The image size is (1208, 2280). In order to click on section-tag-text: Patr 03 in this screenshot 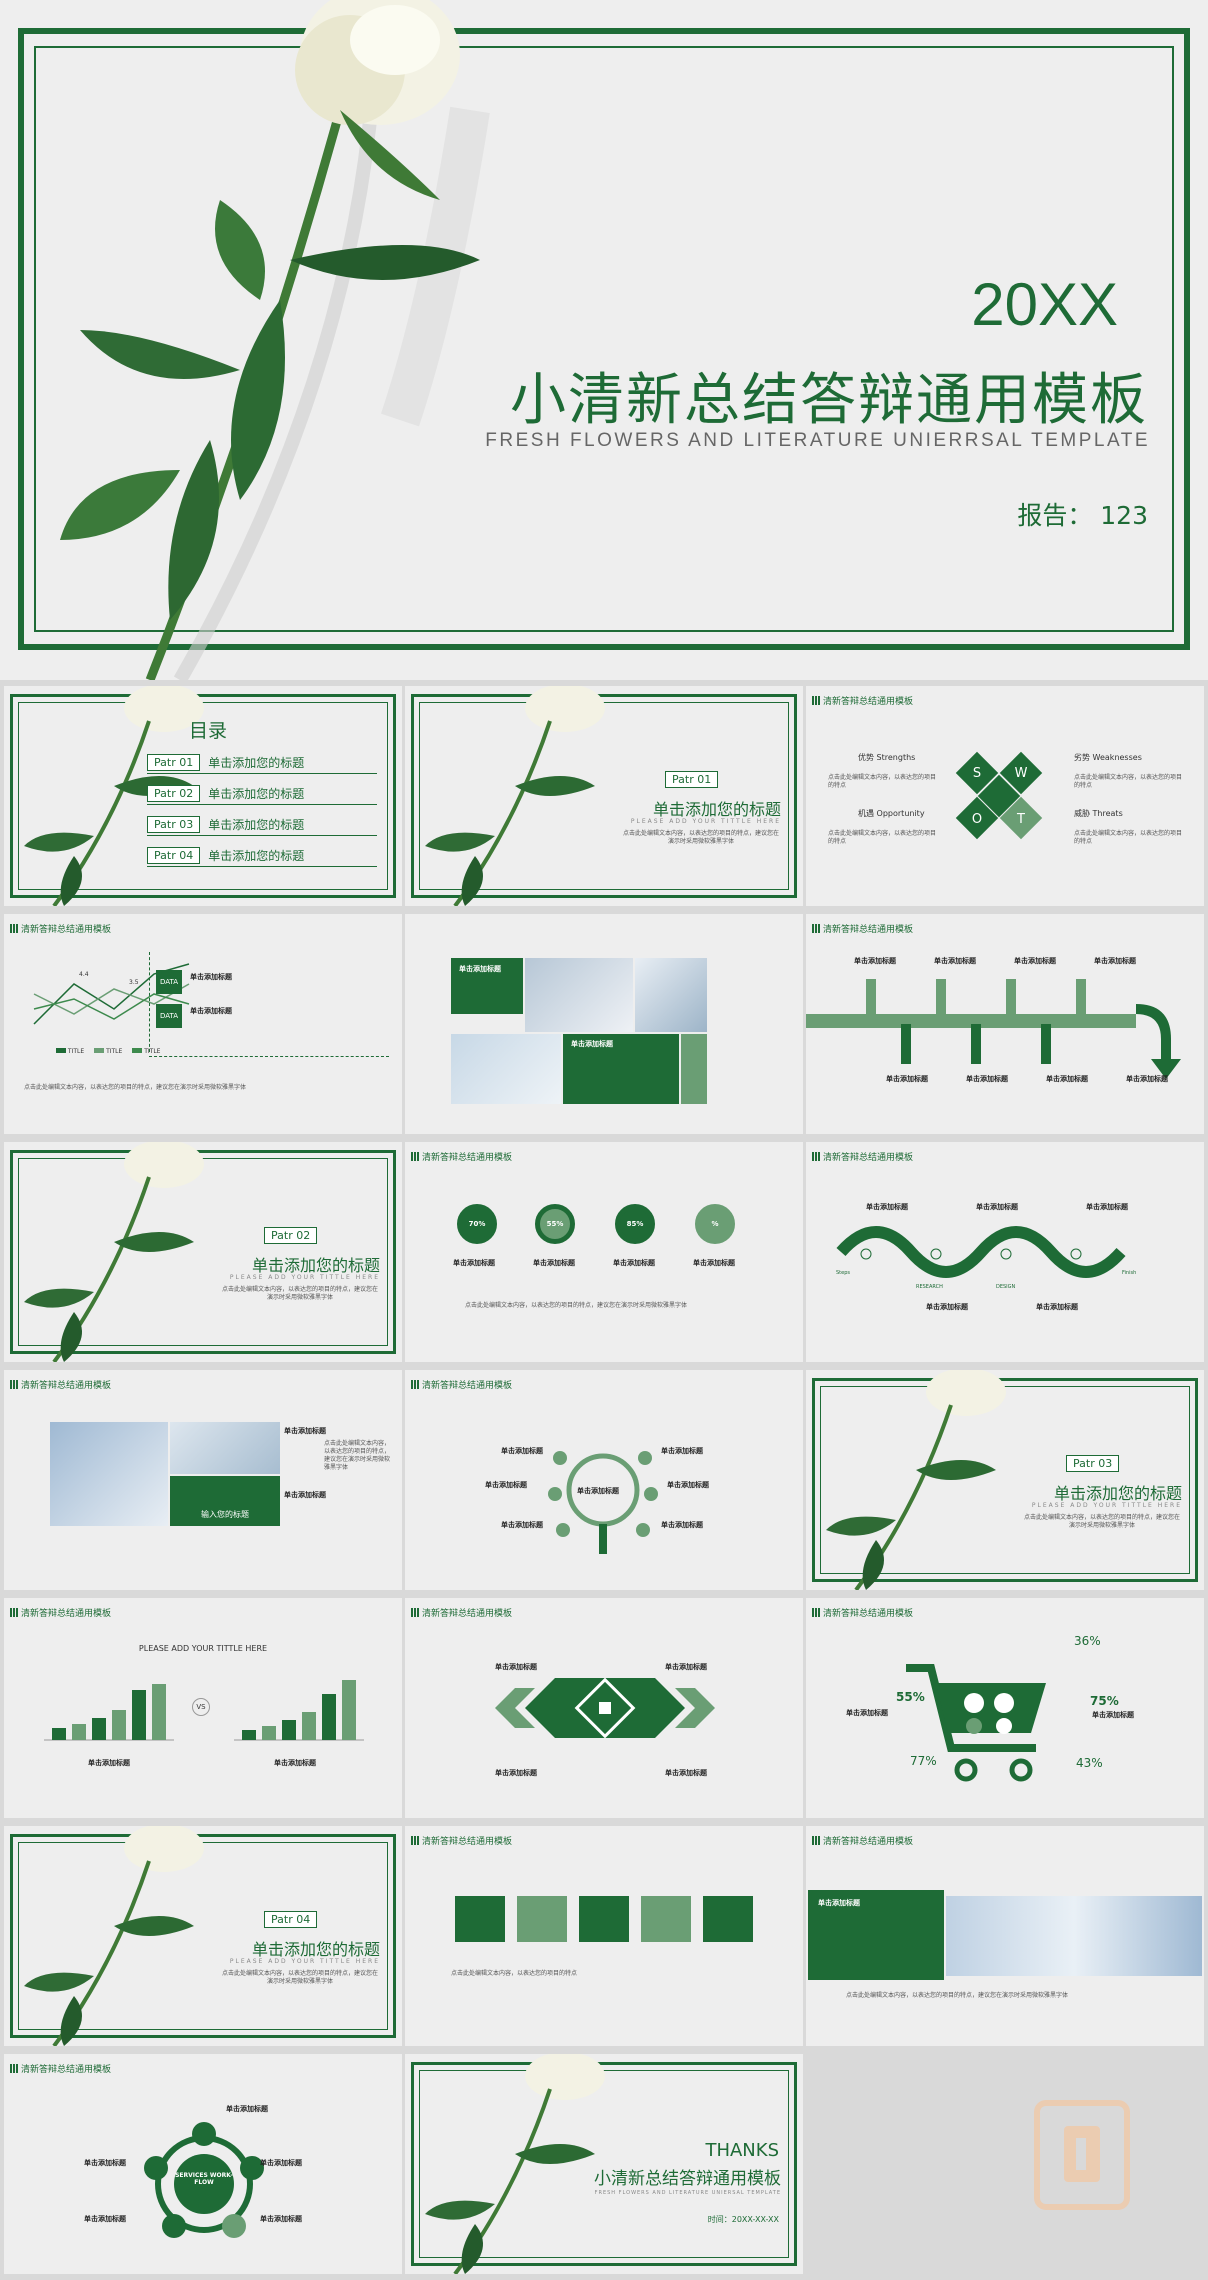, I will do `click(1093, 1463)`.